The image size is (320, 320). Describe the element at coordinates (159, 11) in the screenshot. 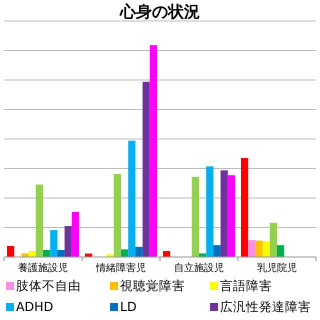

I see `chart-title: 心身の状況` at that location.